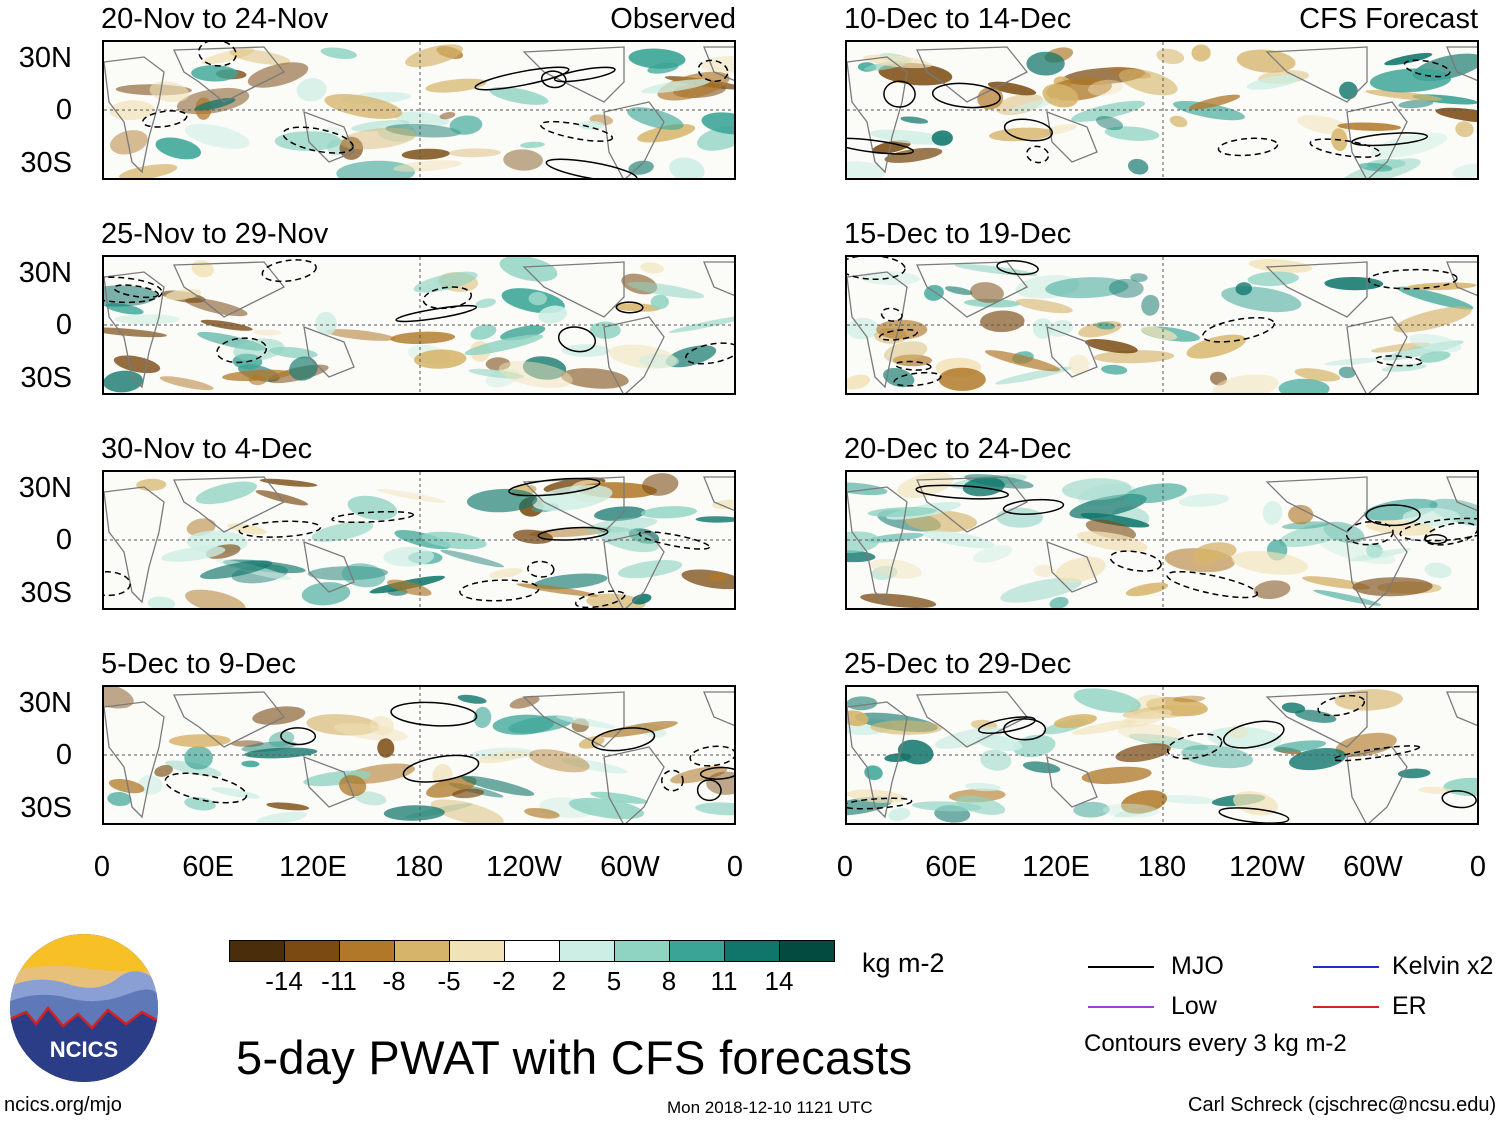 Image resolution: width=1510 pixels, height=1121 pixels. What do you see at coordinates (630, 867) in the screenshot?
I see `lon-label: 60W` at bounding box center [630, 867].